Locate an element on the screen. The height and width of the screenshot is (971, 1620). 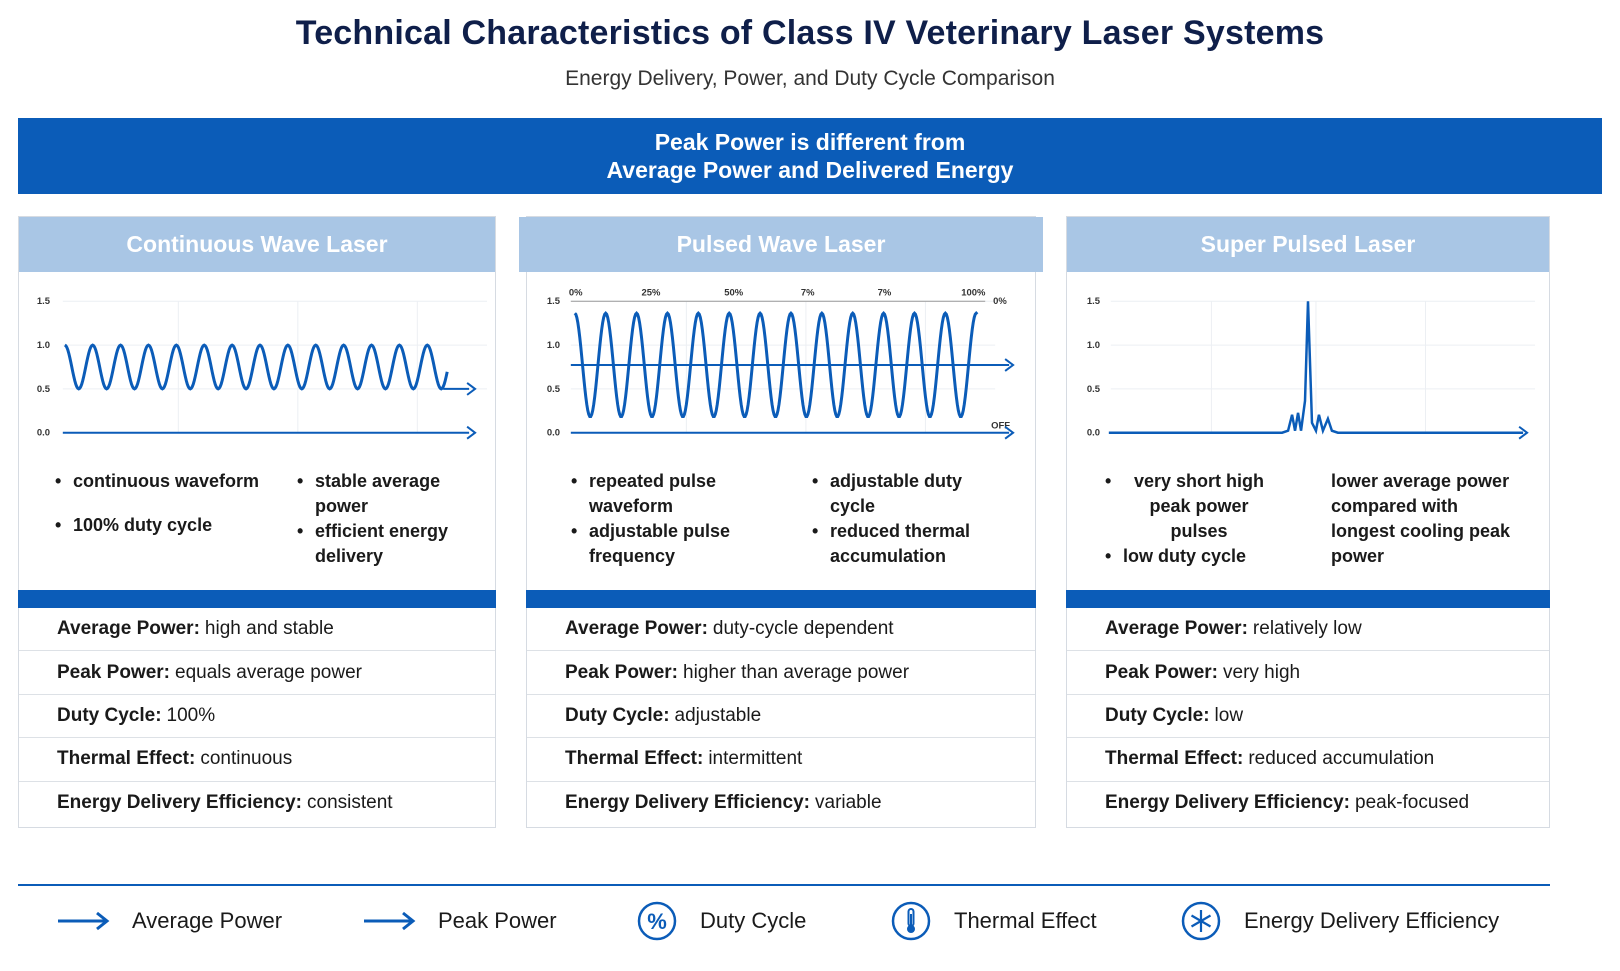
bullet-item: very short high peak power pulses is located at coordinates (1190, 506).